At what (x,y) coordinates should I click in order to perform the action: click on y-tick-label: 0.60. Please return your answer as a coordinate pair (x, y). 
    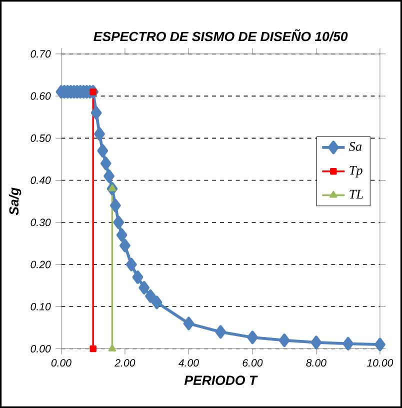
    Looking at the image, I should click on (40, 96).